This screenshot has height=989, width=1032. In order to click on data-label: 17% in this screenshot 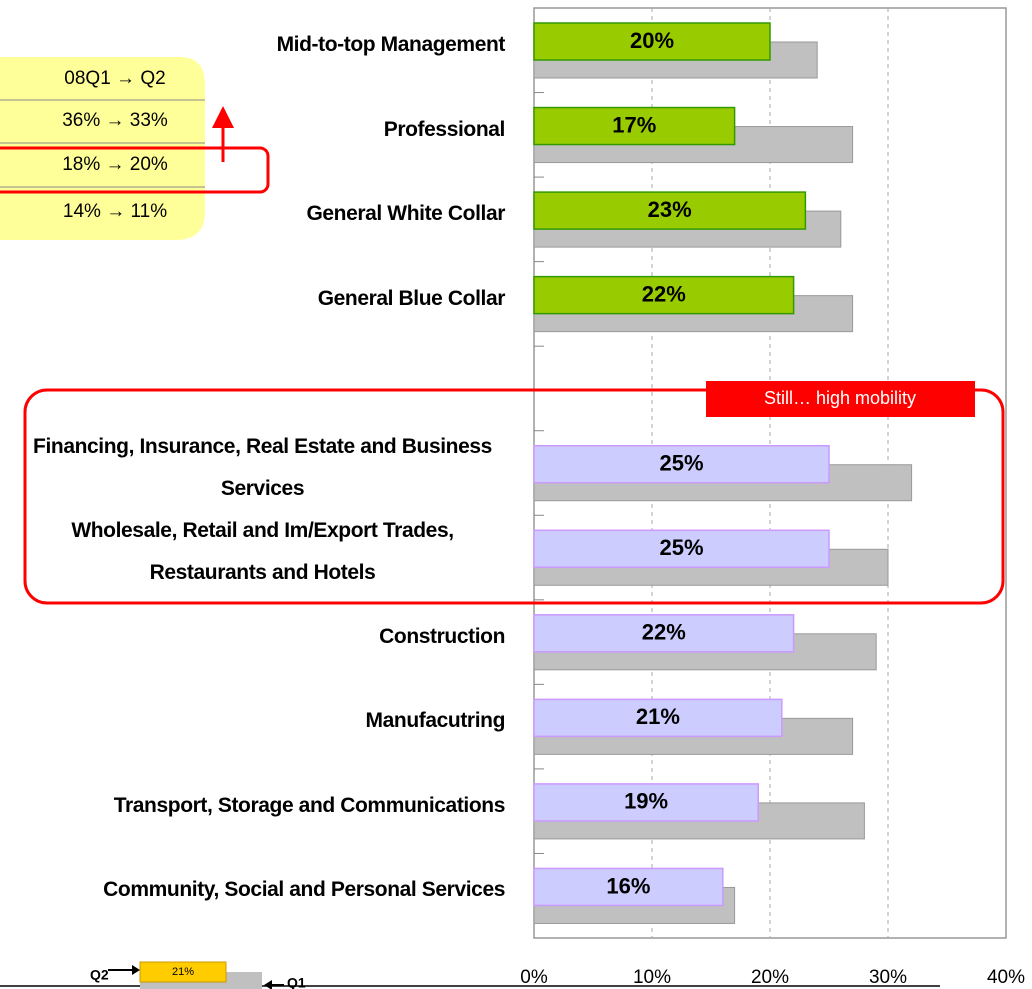, I will do `click(634, 124)`.